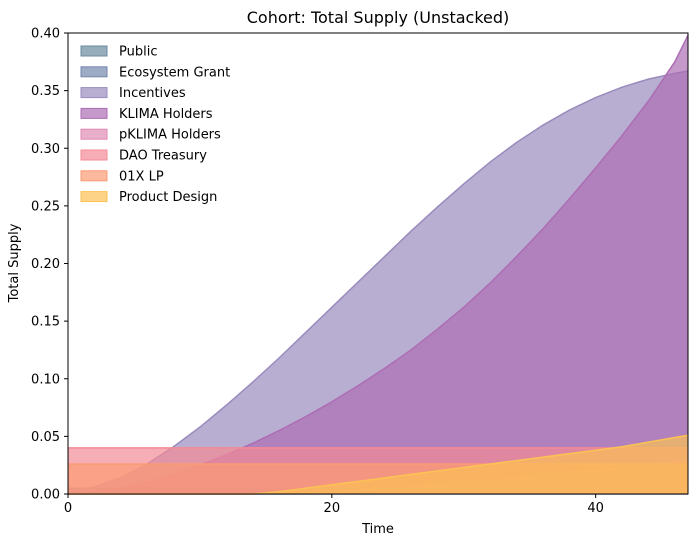 The width and height of the screenshot is (700, 550). What do you see at coordinates (174, 72) in the screenshot?
I see `legend-label-1: Ecosystem Grant` at bounding box center [174, 72].